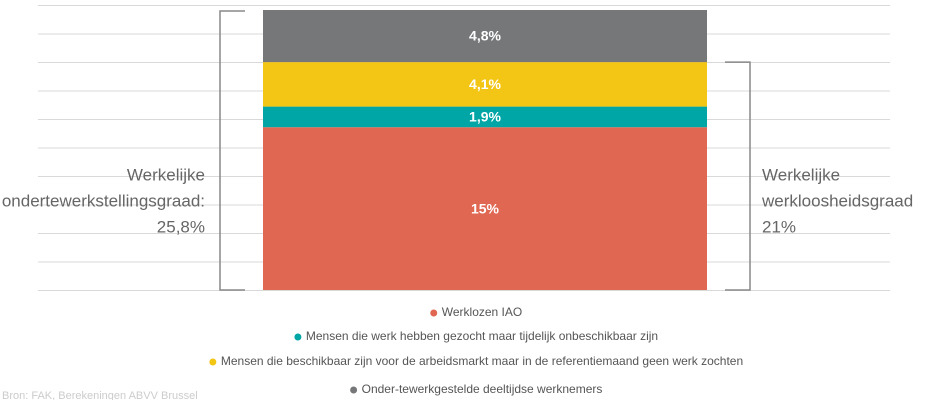  I want to click on annotation: 25,8%, so click(181, 226).